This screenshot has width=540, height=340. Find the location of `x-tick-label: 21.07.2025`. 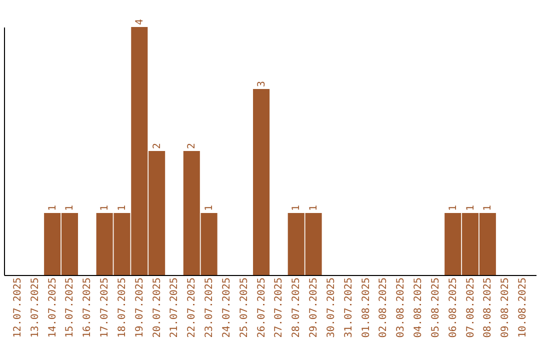

x-tick-label: 21.07.2025 is located at coordinates (174, 308).